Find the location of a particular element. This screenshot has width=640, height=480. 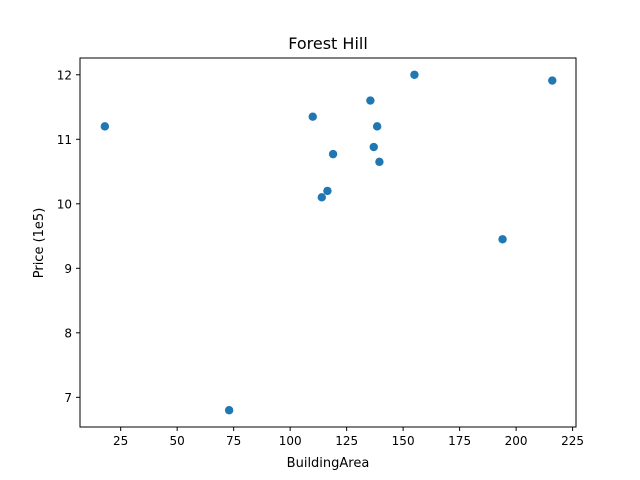

x-tick-label: 125 is located at coordinates (346, 441).